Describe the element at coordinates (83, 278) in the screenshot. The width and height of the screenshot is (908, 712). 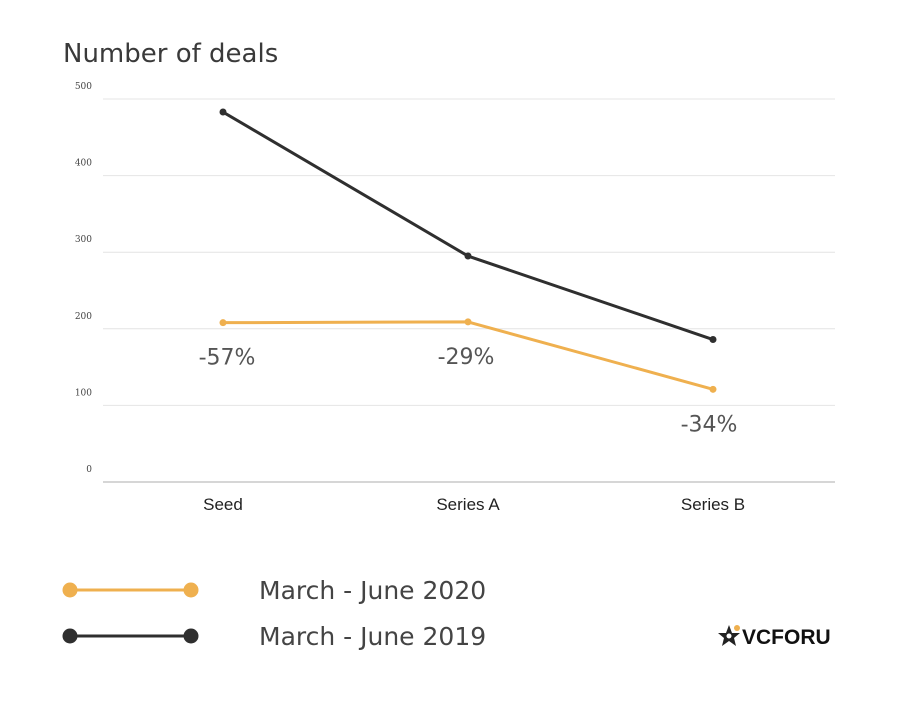
I see `y-axis-ticks: 500 400 300 200 100 0` at that location.